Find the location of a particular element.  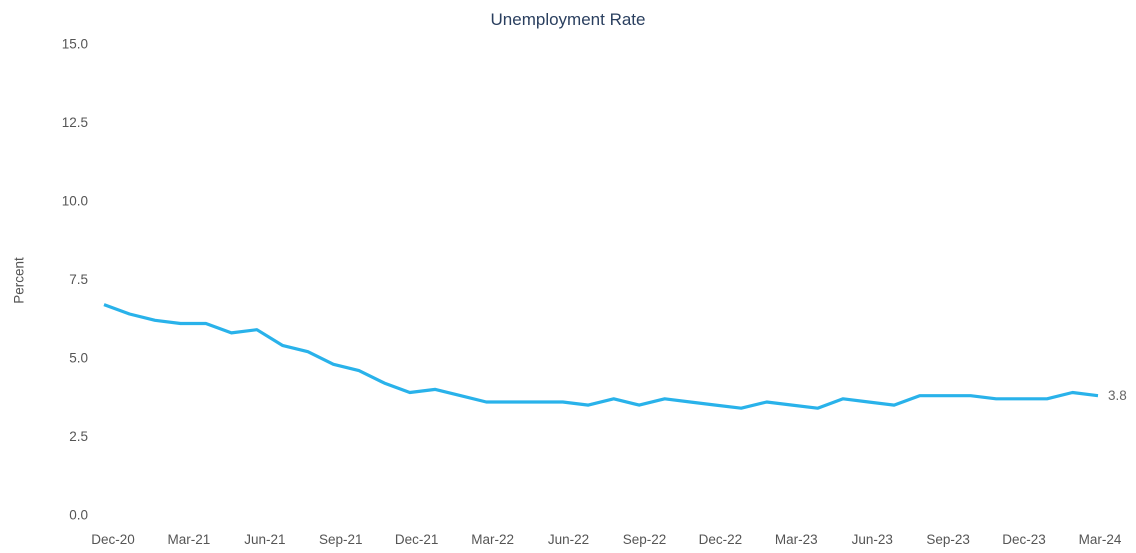

last-value-label: 3.8 is located at coordinates (1117, 395).